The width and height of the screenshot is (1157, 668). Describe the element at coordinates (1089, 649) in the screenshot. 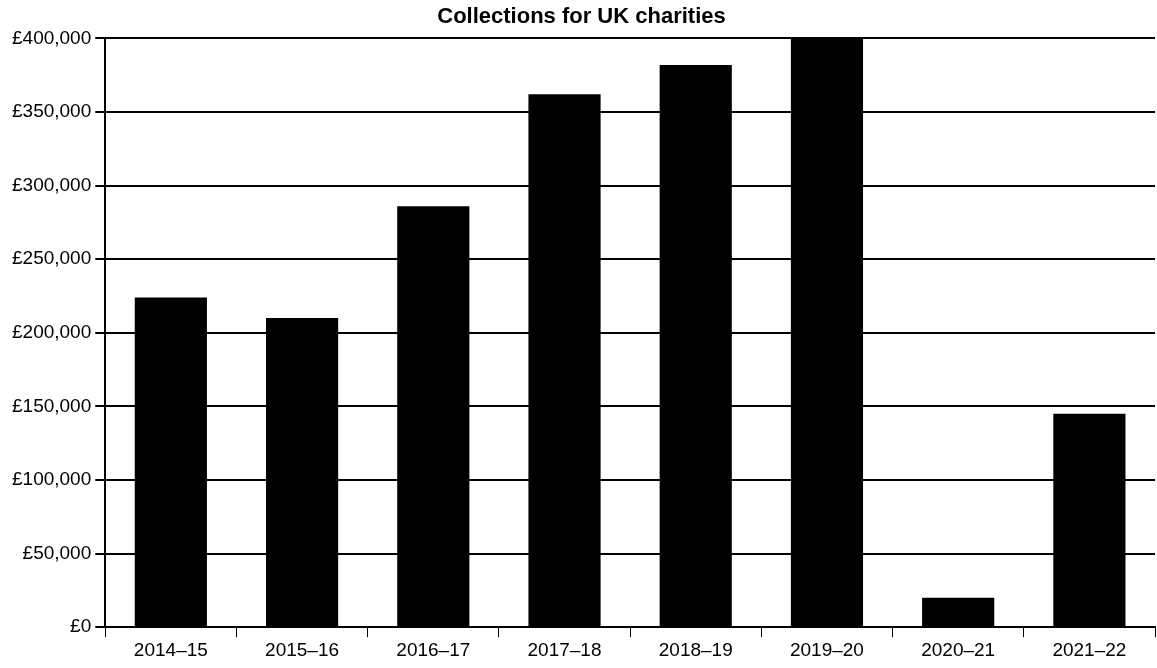

I see `x-tick-label: 2021–22` at that location.